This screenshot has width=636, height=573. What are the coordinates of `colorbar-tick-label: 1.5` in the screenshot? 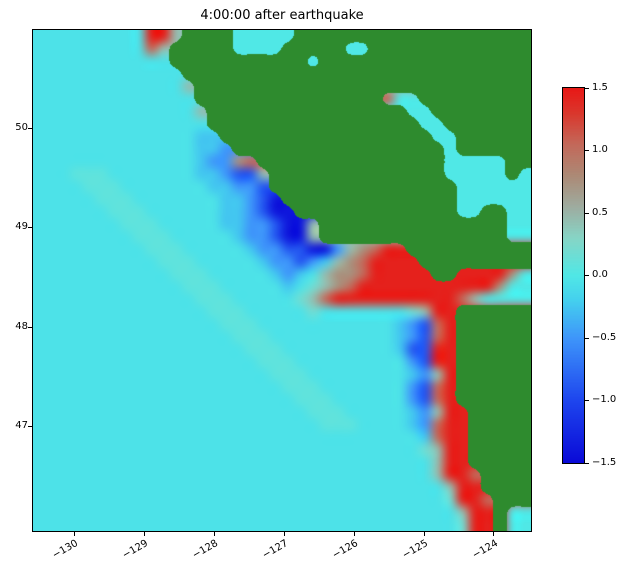 It's located at (600, 87).